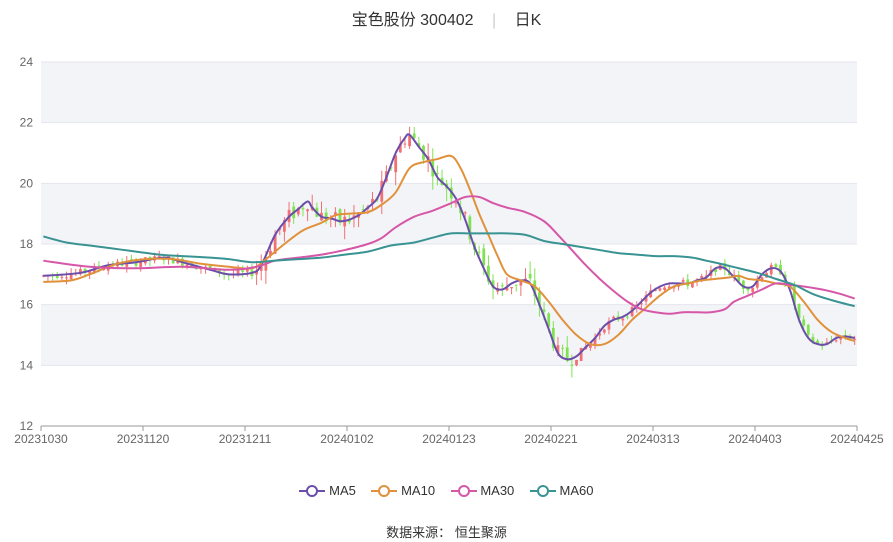 This screenshot has height=542, width=893. Describe the element at coordinates (27, 62) in the screenshot. I see `y-tick-label: 24` at that location.